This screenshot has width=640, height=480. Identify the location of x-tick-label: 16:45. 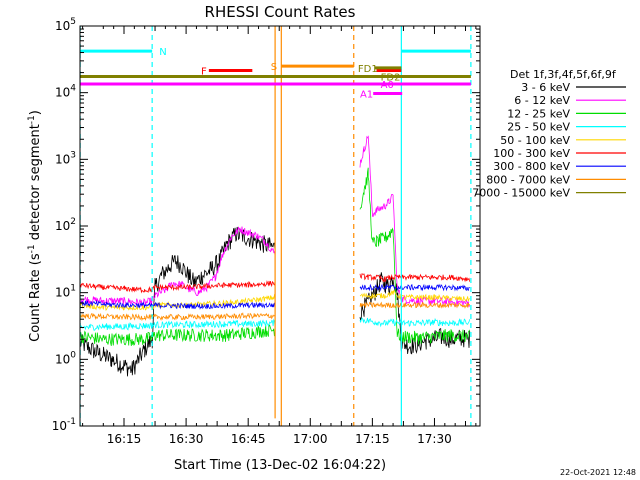
(248, 439).